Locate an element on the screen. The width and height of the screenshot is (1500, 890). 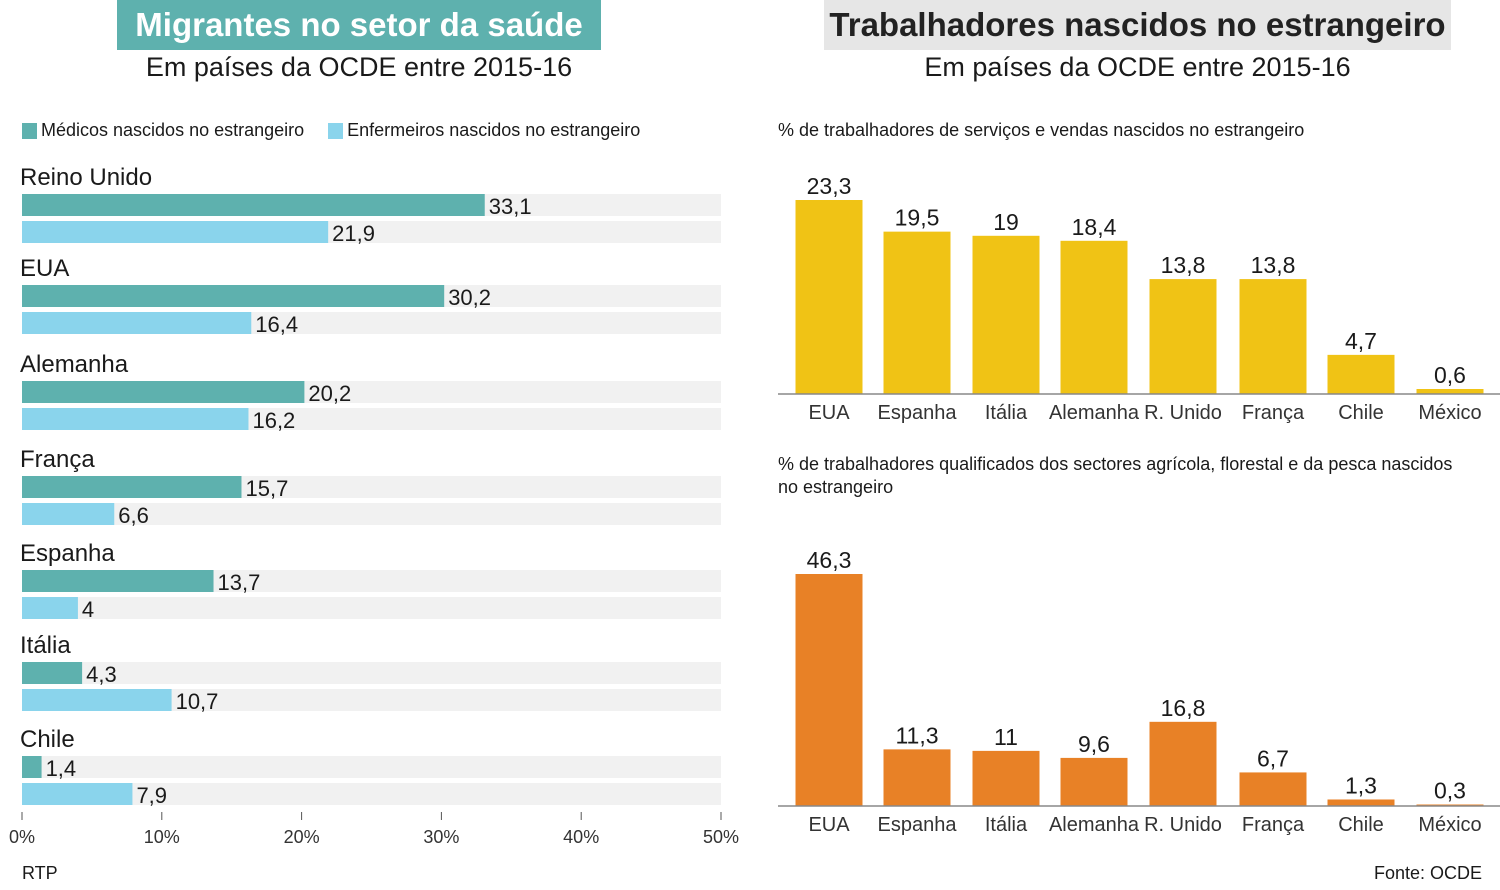
data-label: 30,2 is located at coordinates (469, 297).